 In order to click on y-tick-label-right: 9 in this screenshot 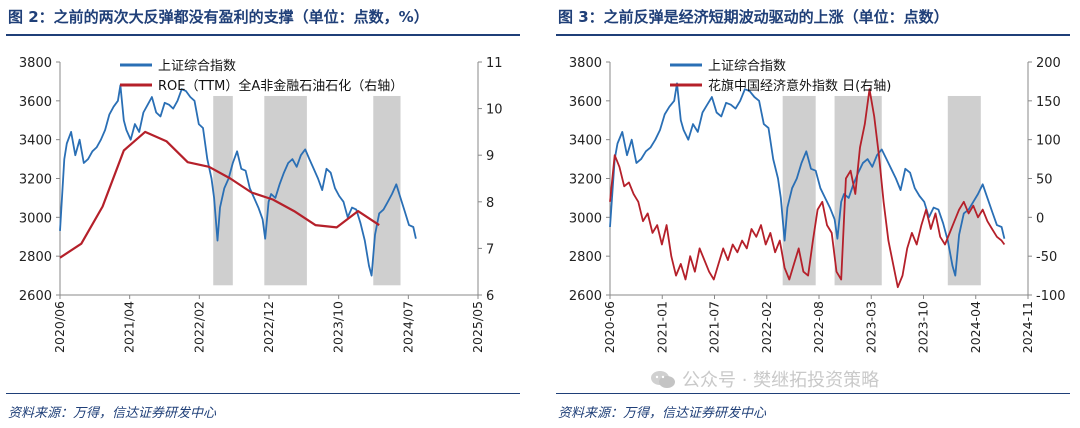, I will do `click(490, 156)`.